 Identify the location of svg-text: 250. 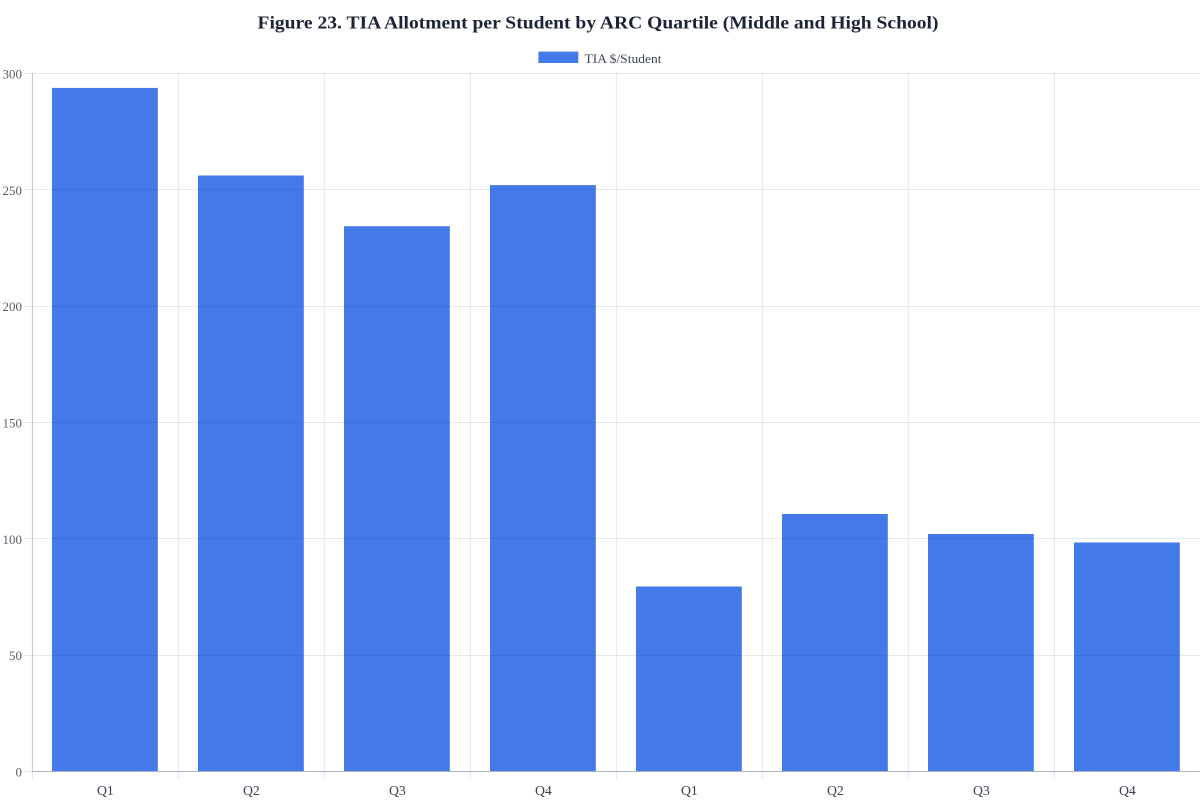
(13, 190).